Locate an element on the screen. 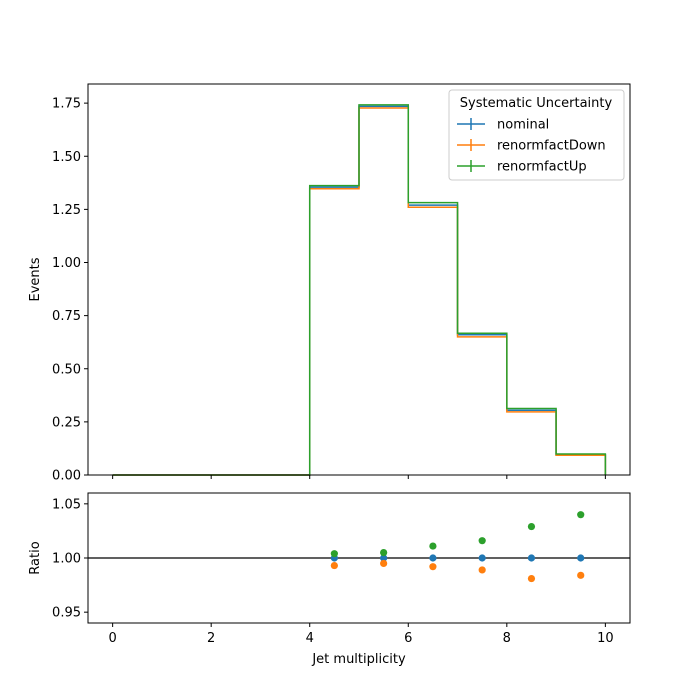  ratio-y-tick-label: 1.05 is located at coordinates (66, 504).